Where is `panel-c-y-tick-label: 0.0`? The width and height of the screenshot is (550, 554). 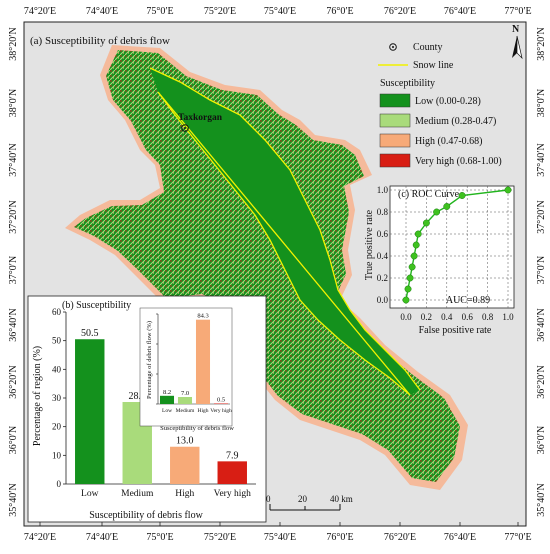
panel-c-y-tick-label: 0.0 is located at coordinates (383, 300).